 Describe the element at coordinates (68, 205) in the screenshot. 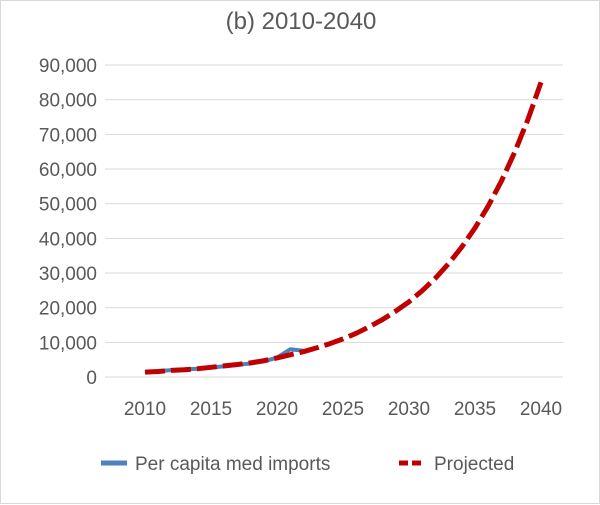

I see `y-tick-label: 50,000` at that location.